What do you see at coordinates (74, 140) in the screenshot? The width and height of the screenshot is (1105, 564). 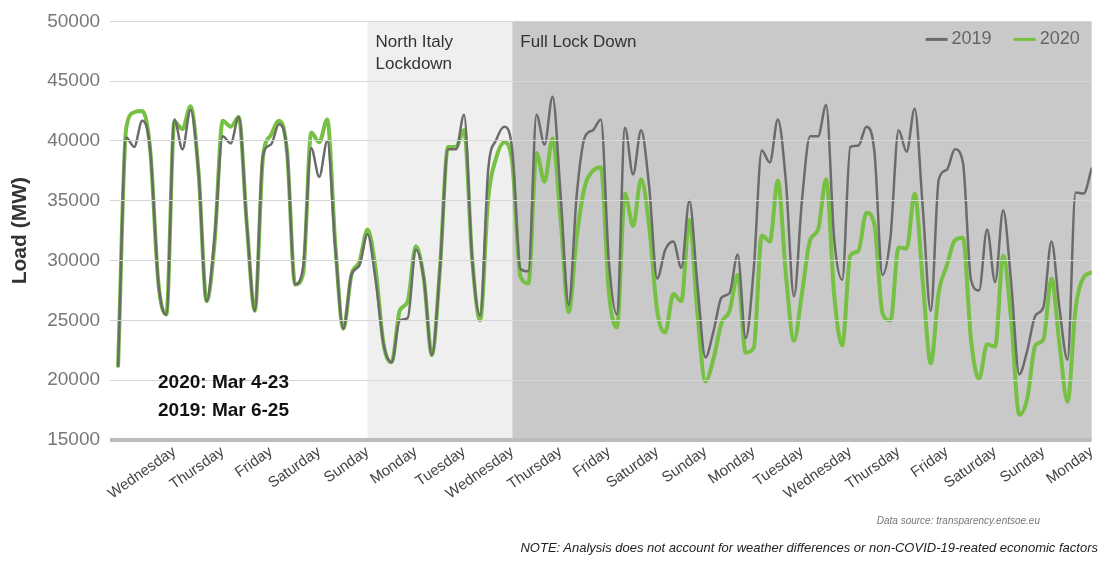 I see `y-tick-label: 40000` at bounding box center [74, 140].